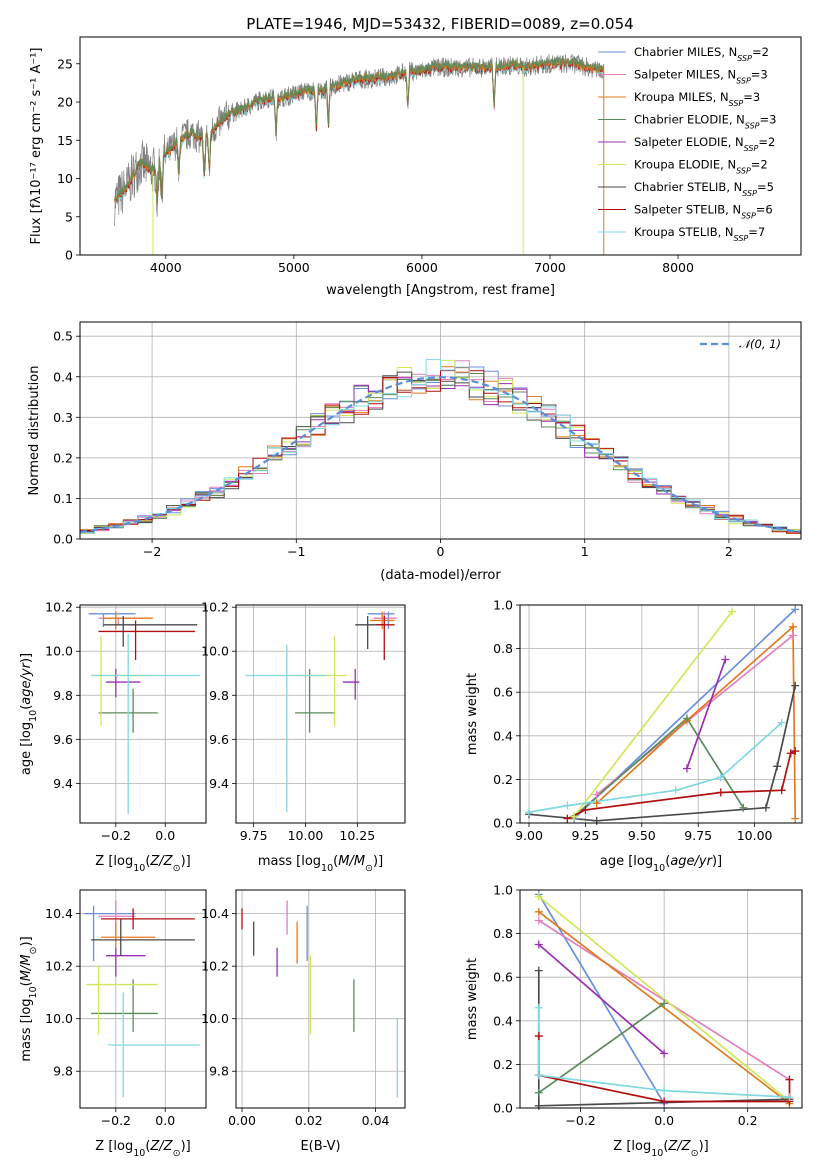 The image size is (819, 1170). What do you see at coordinates (306, 835) in the screenshot?
I see `x-tick-label: 10.00` at bounding box center [306, 835].